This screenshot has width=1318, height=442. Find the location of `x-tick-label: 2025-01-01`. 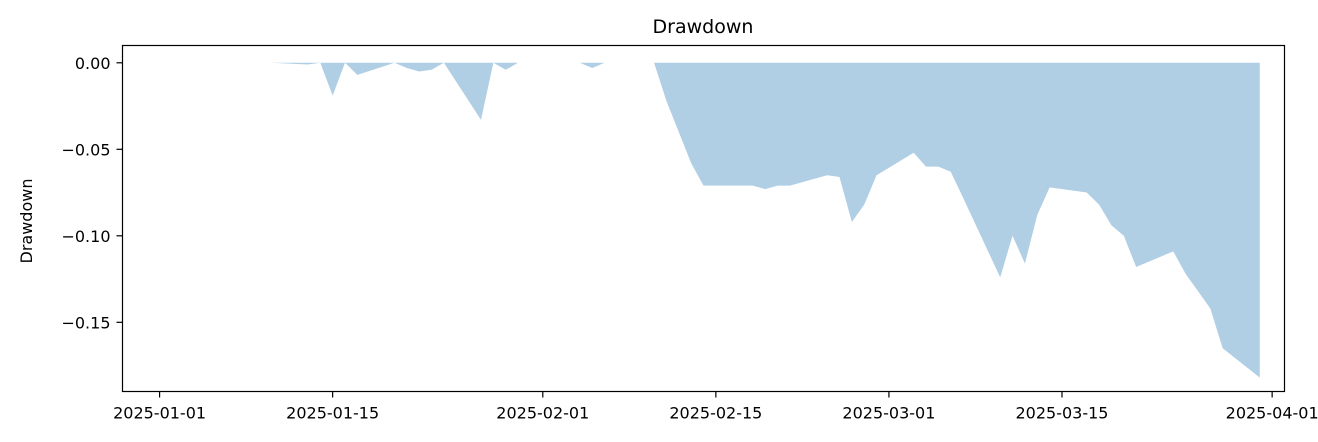

x-tick-label: 2025-01-01 is located at coordinates (159, 413).